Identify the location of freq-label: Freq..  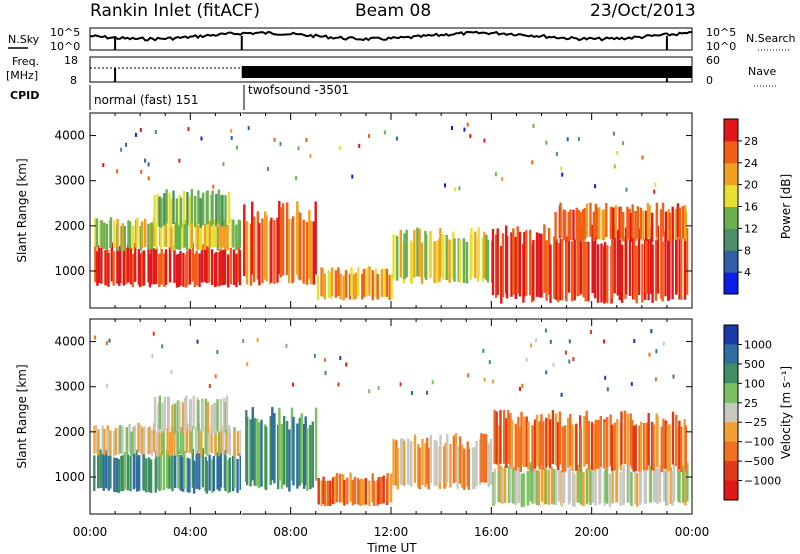
(25, 61).